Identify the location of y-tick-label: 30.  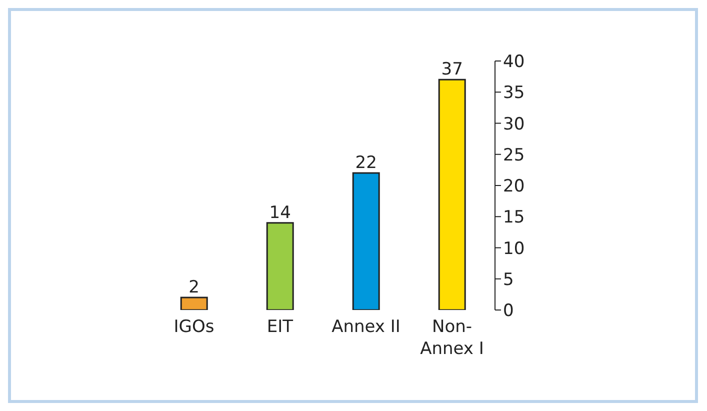
(514, 124).